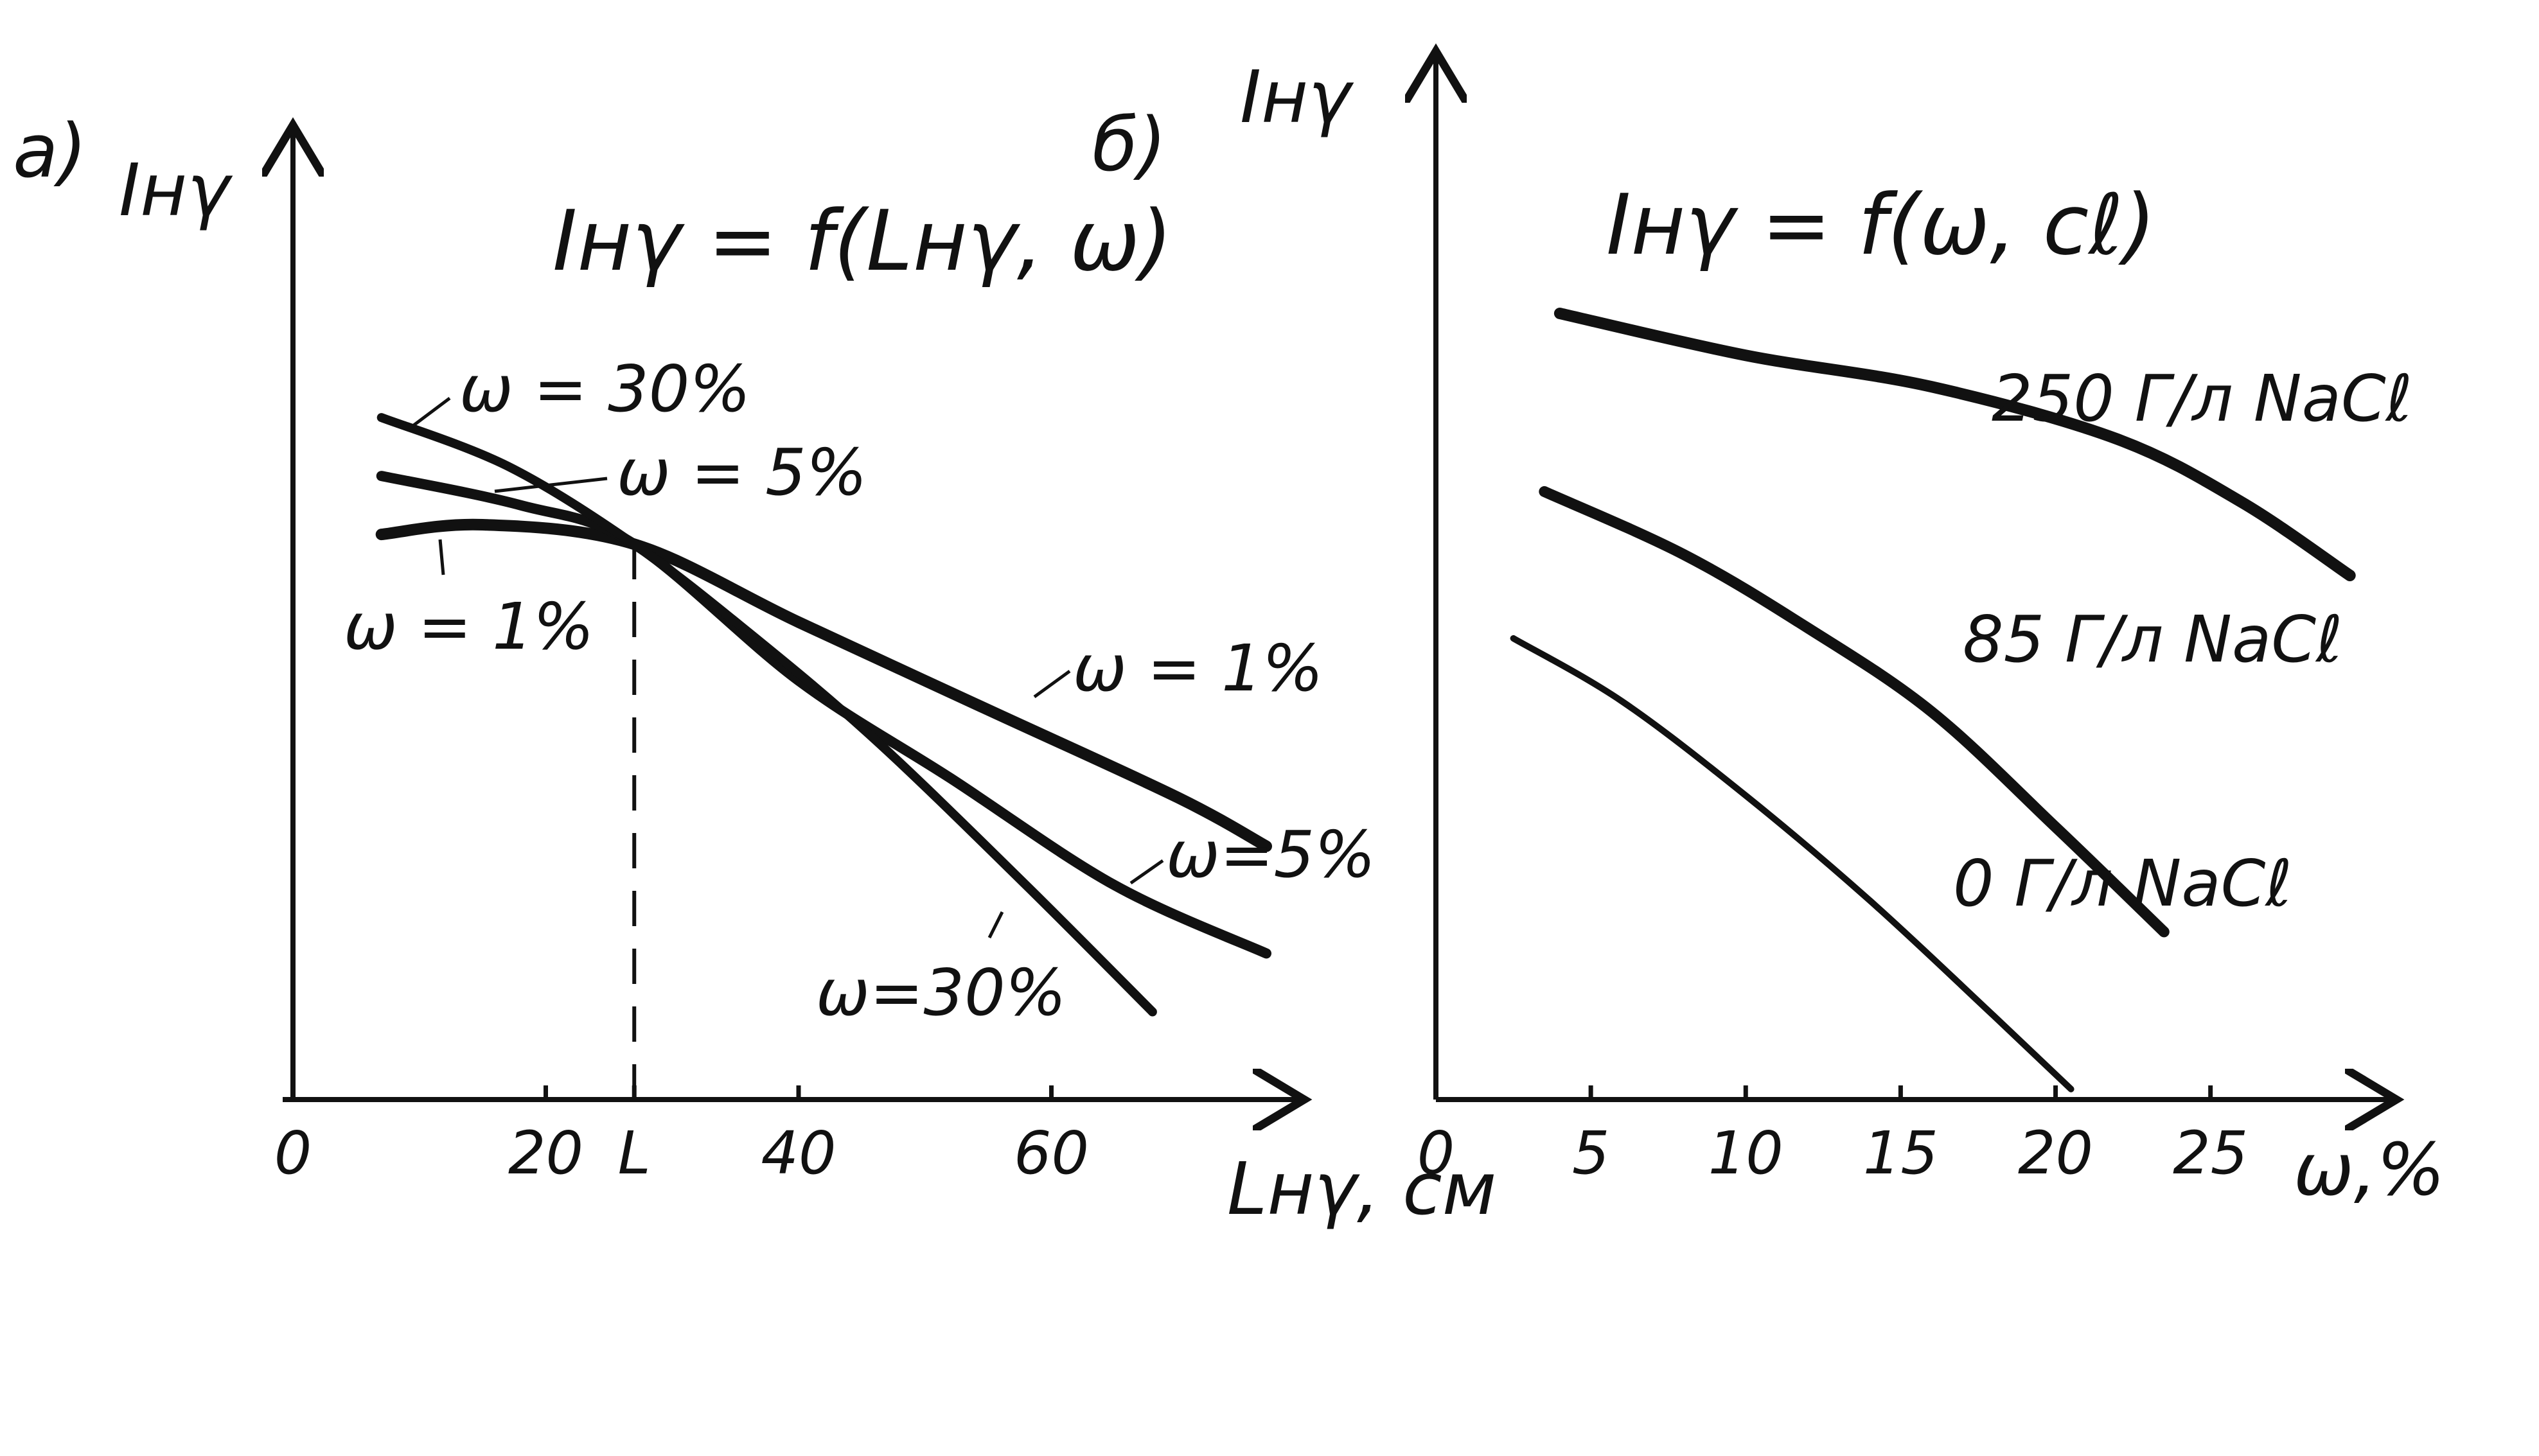 The image size is (2539, 1456). What do you see at coordinates (2202, 399) in the screenshot?
I see `series-label-250: 250 Г/л NaCℓ` at bounding box center [2202, 399].